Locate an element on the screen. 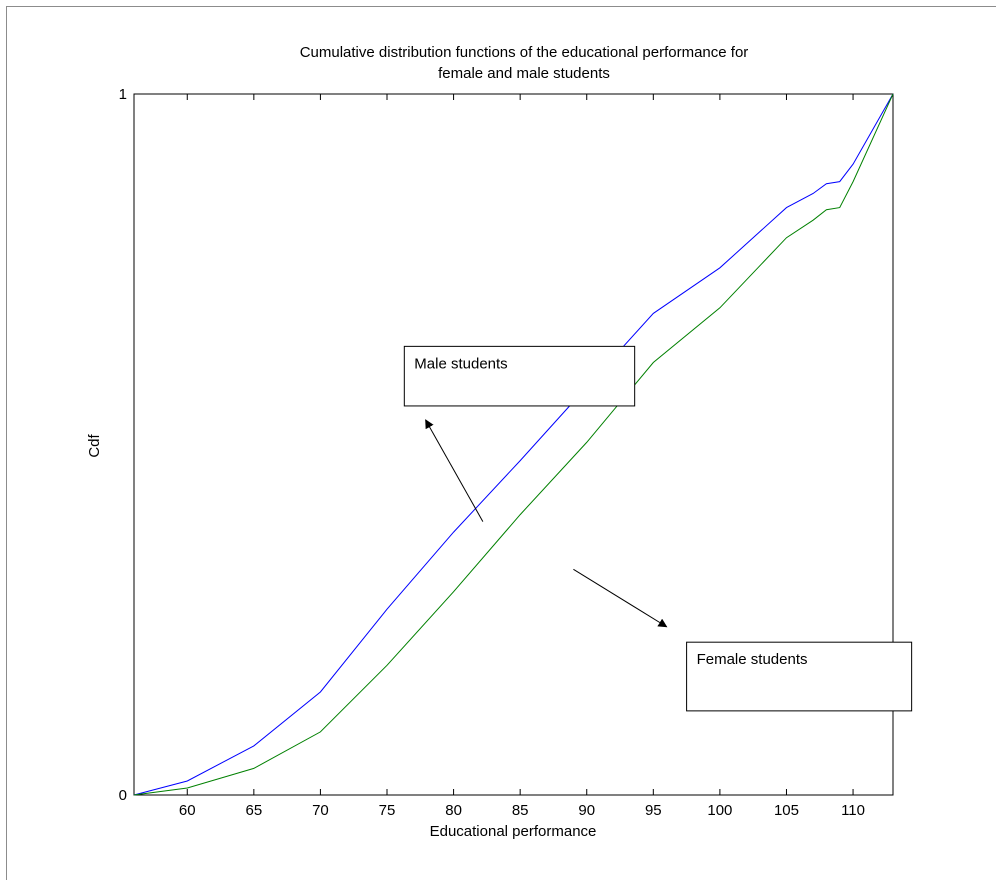  annotation-label-1: Female students is located at coordinates (752, 659).